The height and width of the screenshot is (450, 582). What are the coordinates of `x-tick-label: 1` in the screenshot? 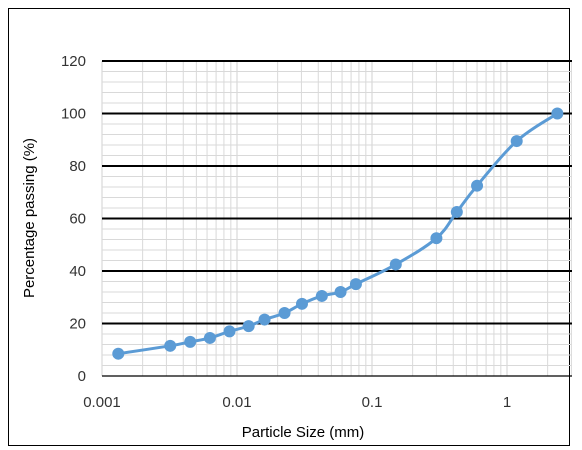 It's located at (507, 402).